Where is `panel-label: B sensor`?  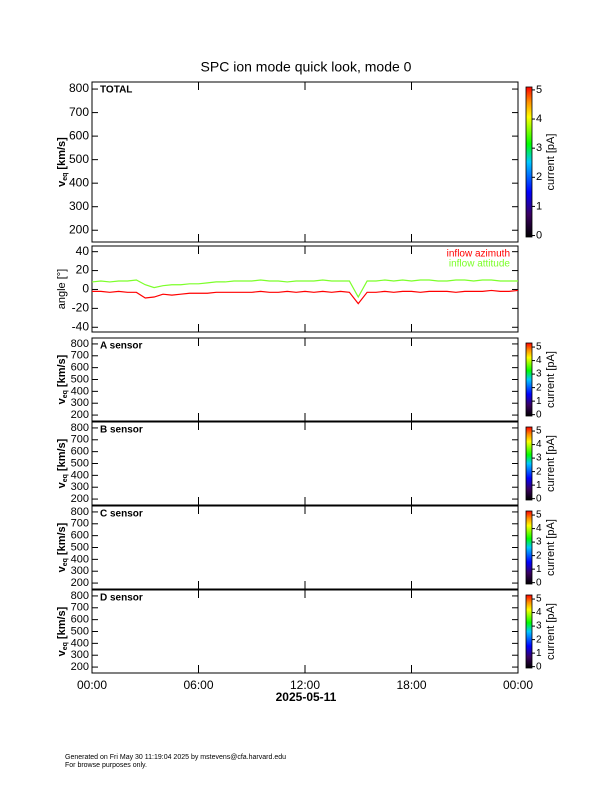
panel-label: B sensor is located at coordinates (121, 430).